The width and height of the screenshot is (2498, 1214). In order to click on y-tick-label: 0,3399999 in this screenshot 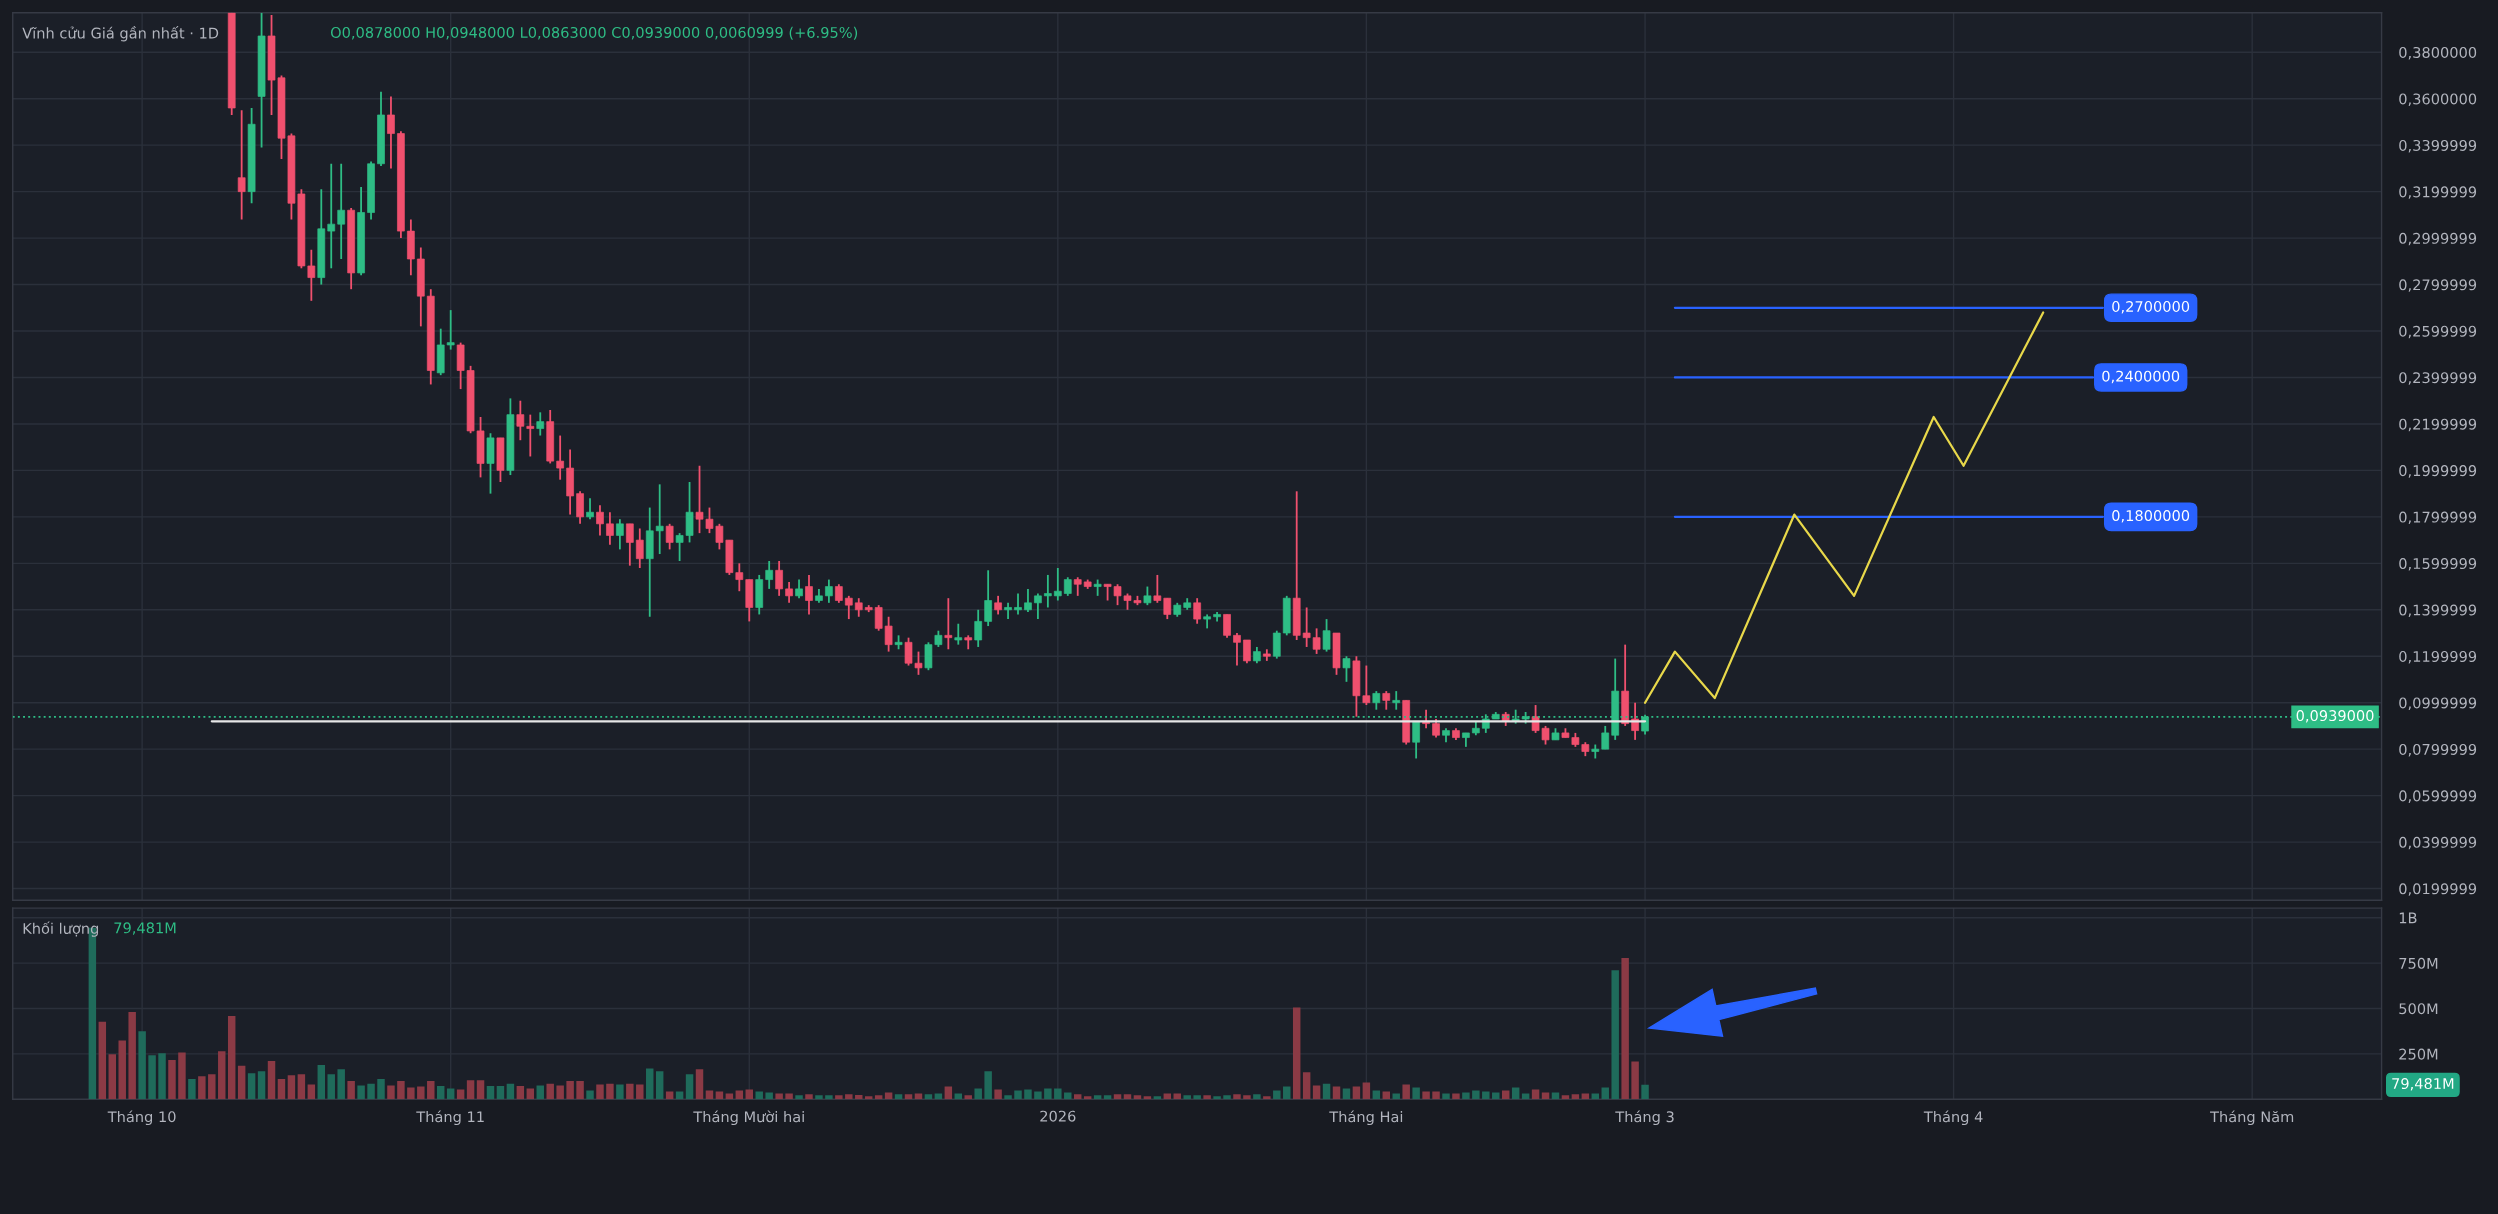, I will do `click(2438, 146)`.